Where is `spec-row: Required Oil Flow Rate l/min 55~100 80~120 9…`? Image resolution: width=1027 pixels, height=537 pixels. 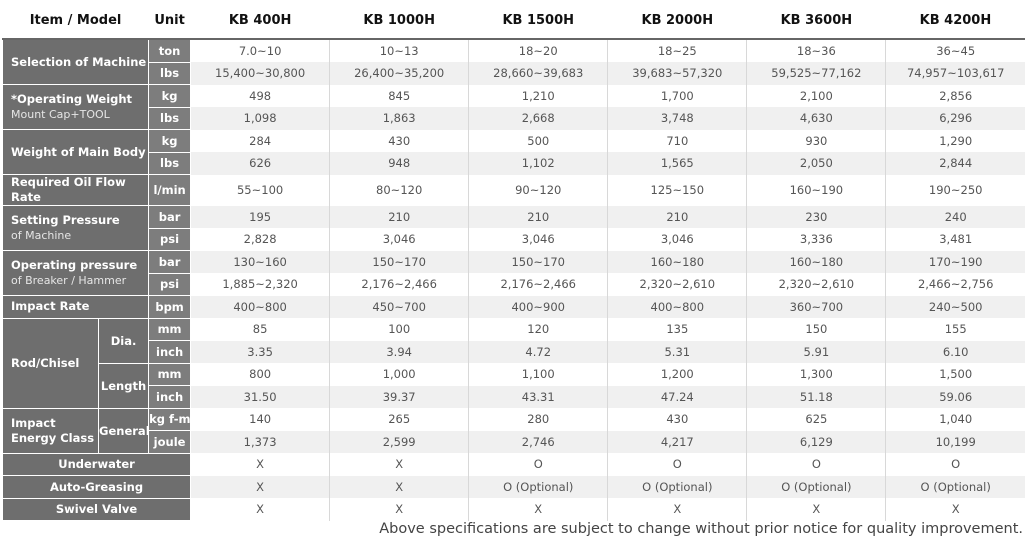
spec-row: Required Oil Flow Rate l/min 55~100 80~120 9… is located at coordinates (513, 190).